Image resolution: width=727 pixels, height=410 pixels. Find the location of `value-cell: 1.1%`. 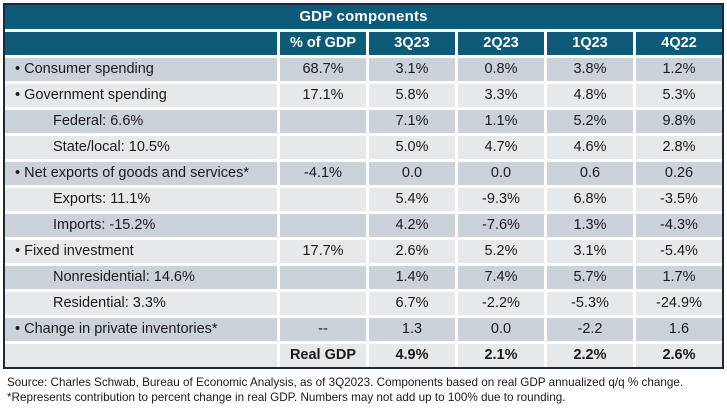

value-cell: 1.1% is located at coordinates (501, 121).